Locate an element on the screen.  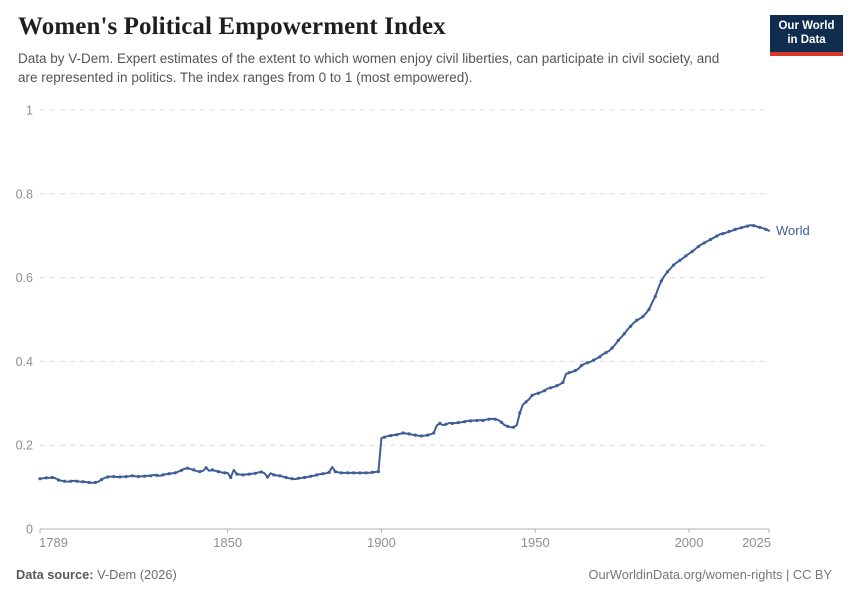
owid-logo: Our World in Data is located at coordinates (806, 35).